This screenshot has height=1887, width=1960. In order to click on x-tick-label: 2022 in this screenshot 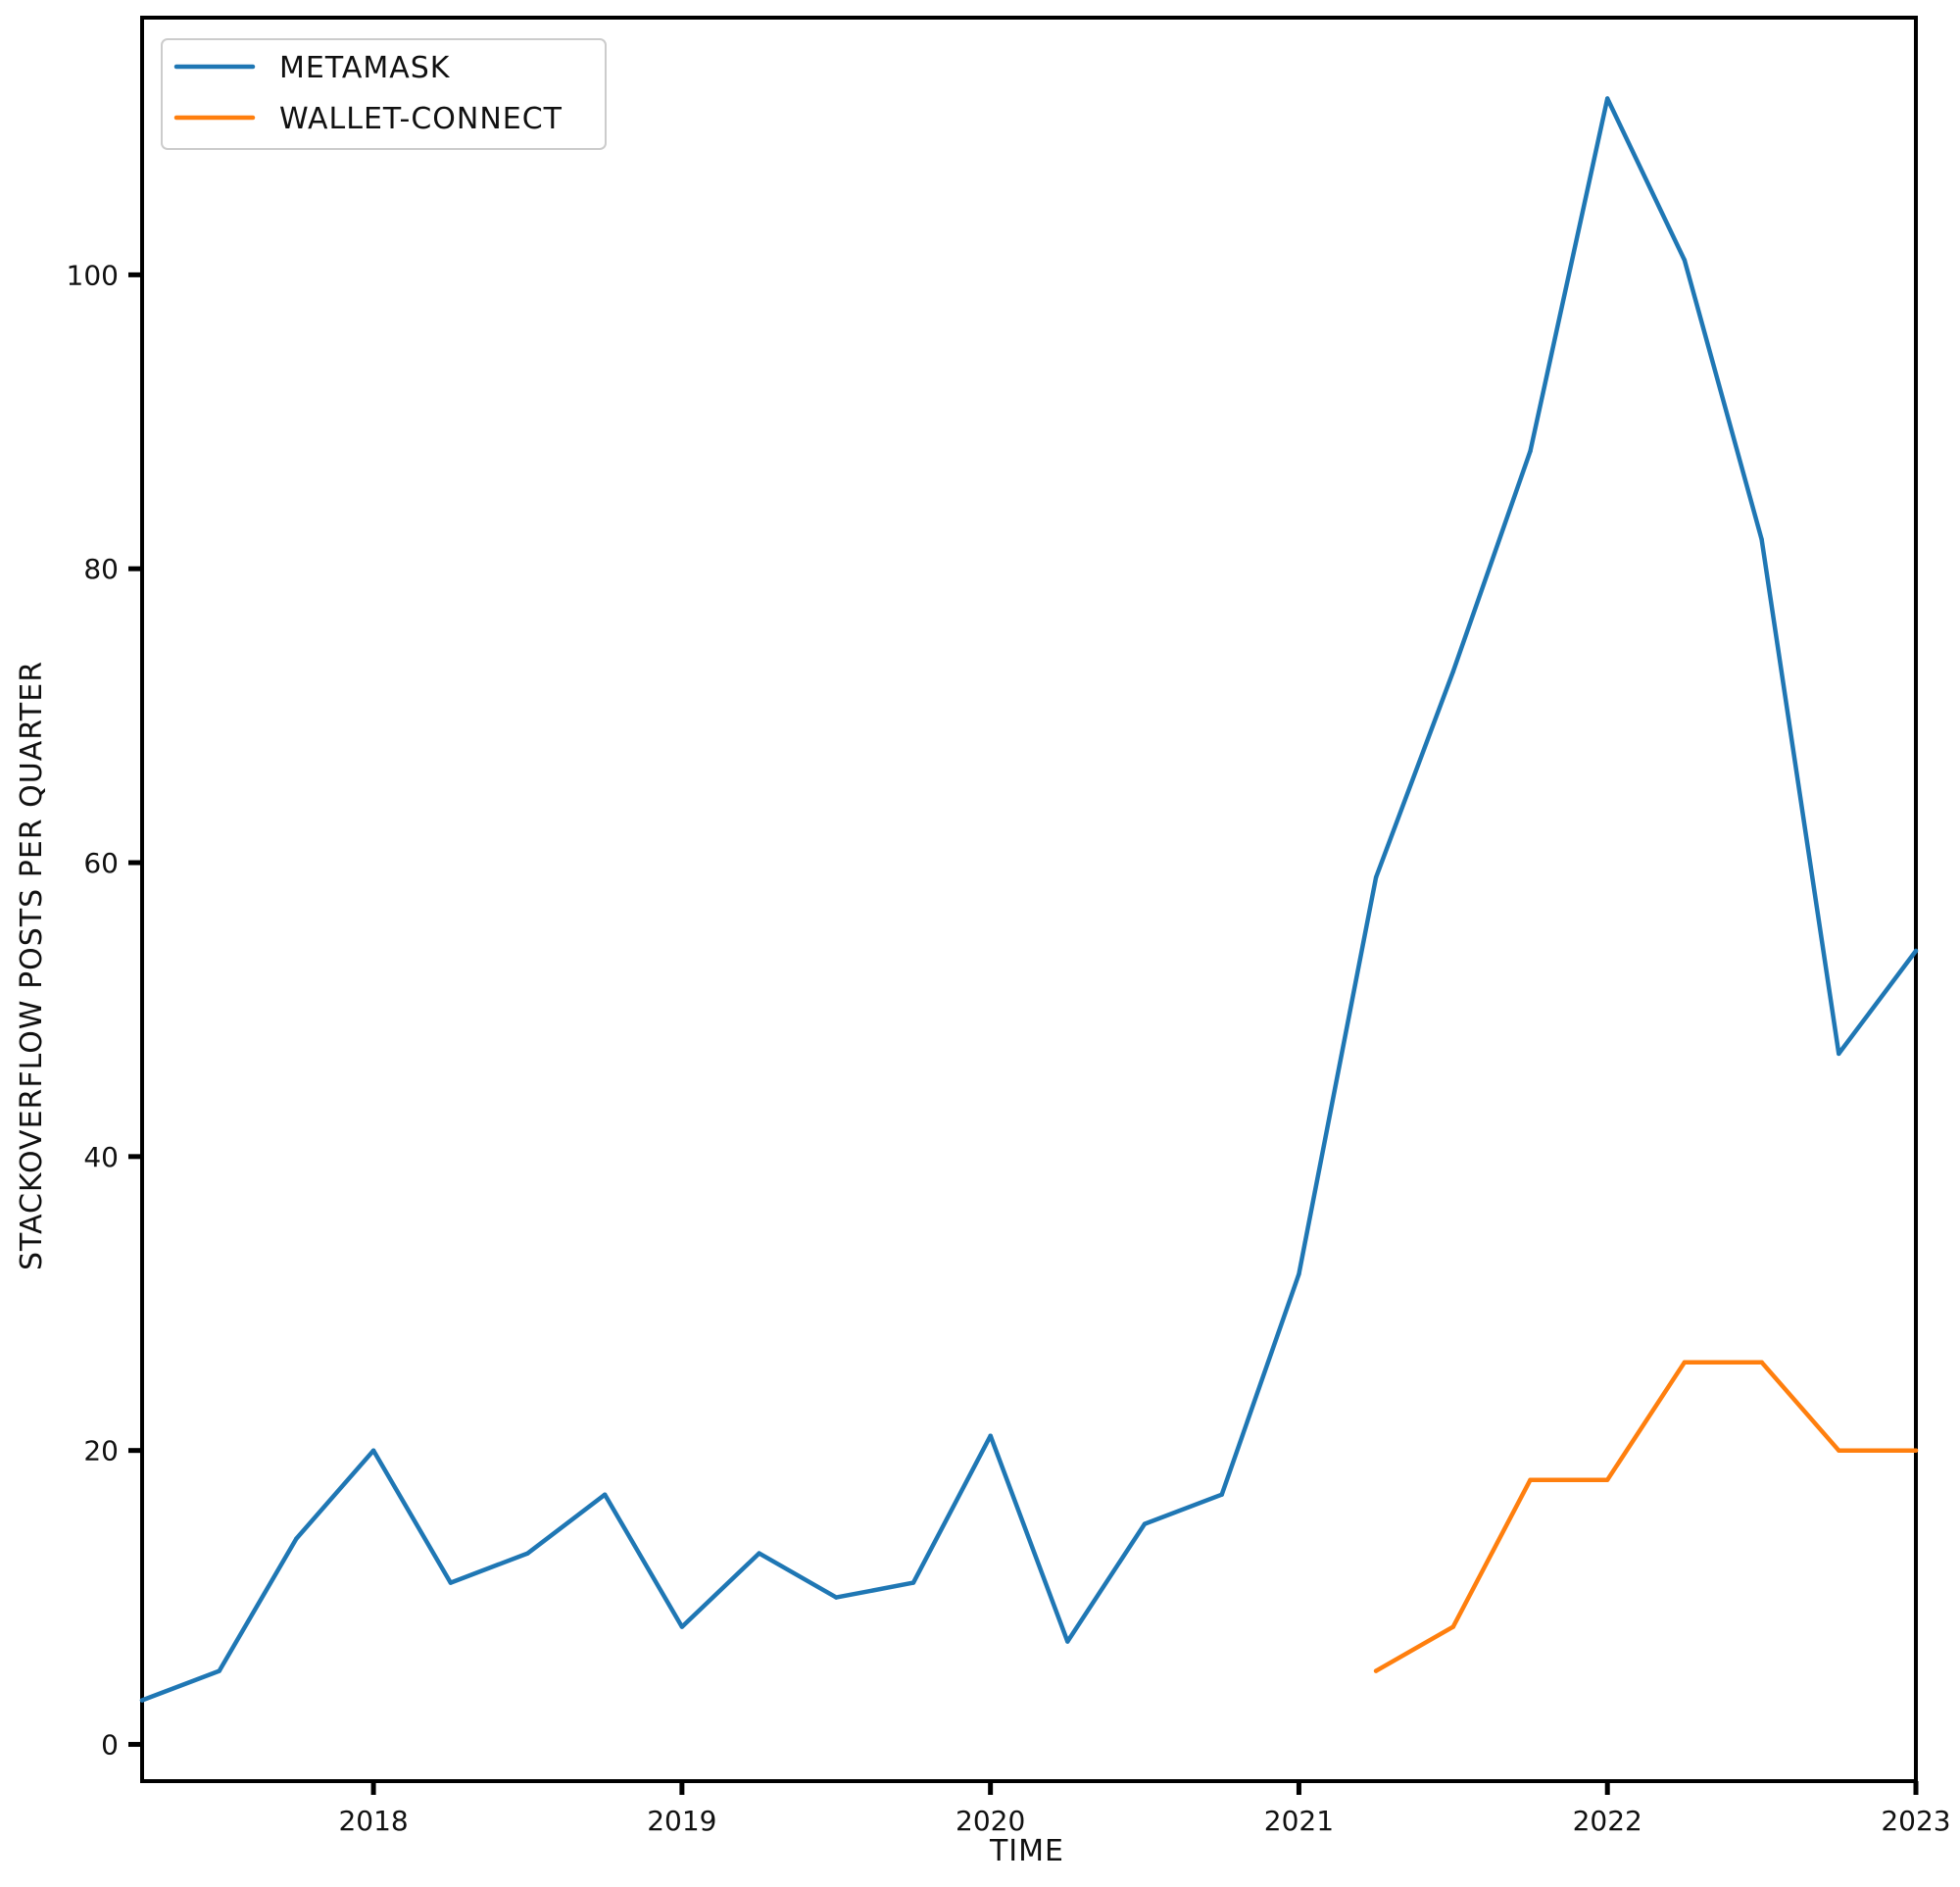, I will do `click(1607, 1821)`.